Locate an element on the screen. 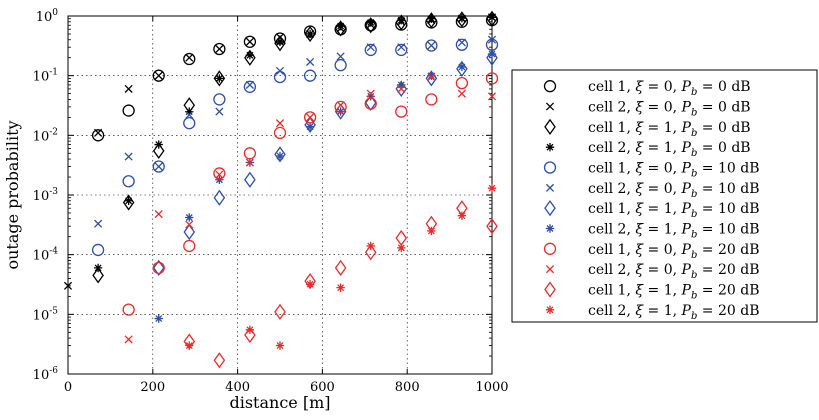  legend-marker-star is located at coordinates (550, 228).